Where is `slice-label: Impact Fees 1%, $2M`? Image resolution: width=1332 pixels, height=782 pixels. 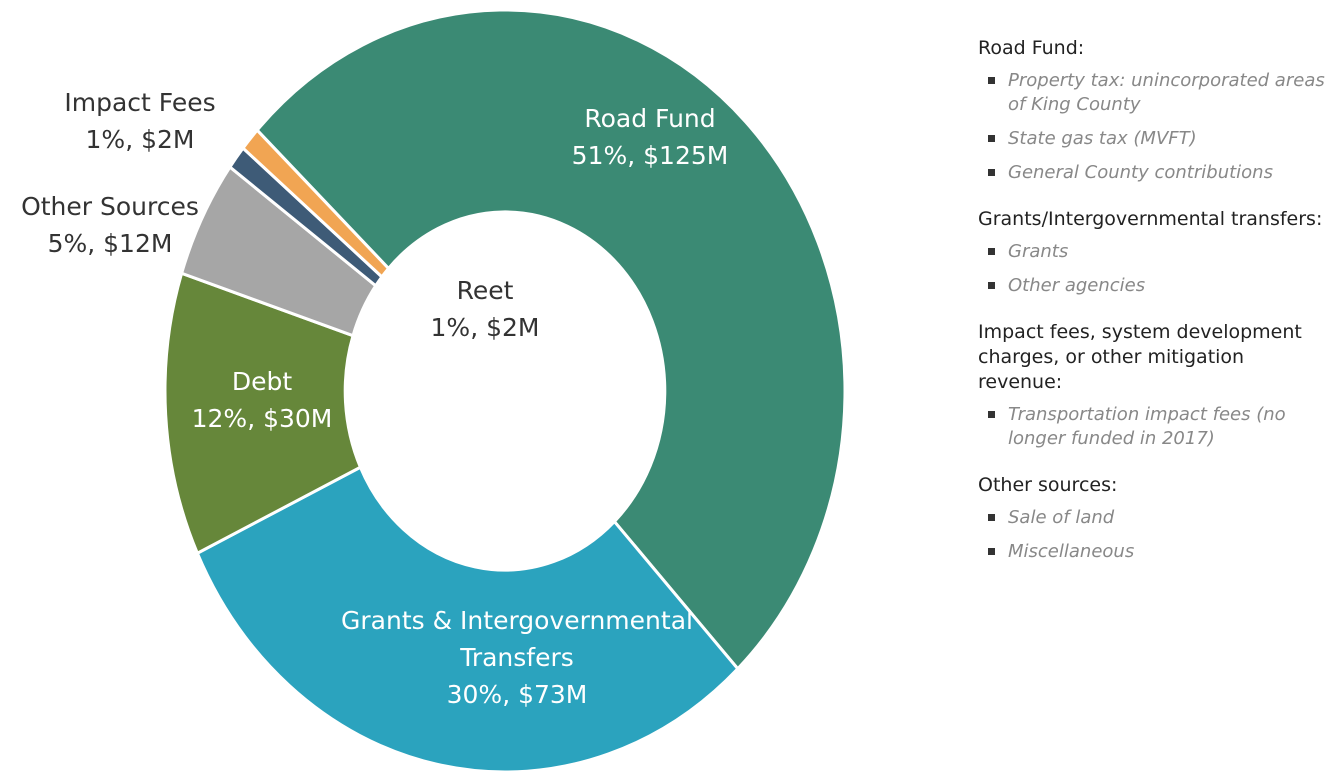 slice-label: Impact Fees 1%, $2M is located at coordinates (140, 121).